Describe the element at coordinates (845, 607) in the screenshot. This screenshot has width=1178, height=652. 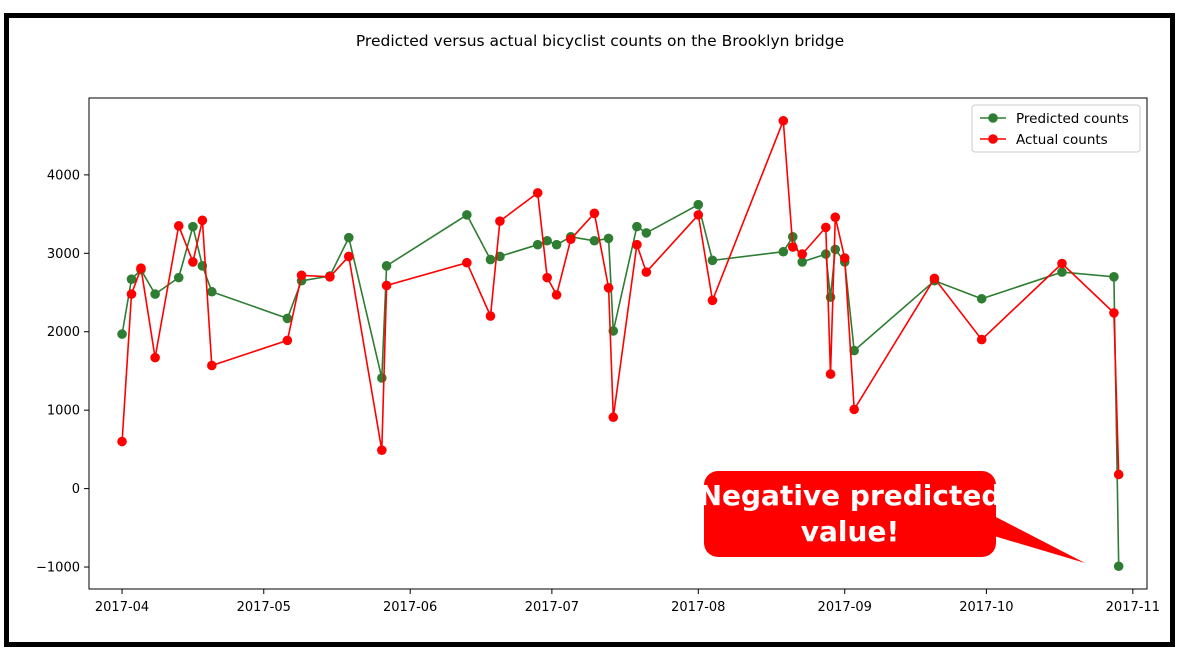
I see `x-tick-label: 2017-09` at that location.